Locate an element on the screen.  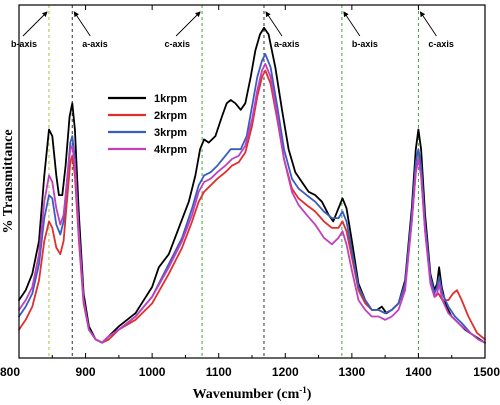
x-axis-title-close: ) is located at coordinates (309, 394).